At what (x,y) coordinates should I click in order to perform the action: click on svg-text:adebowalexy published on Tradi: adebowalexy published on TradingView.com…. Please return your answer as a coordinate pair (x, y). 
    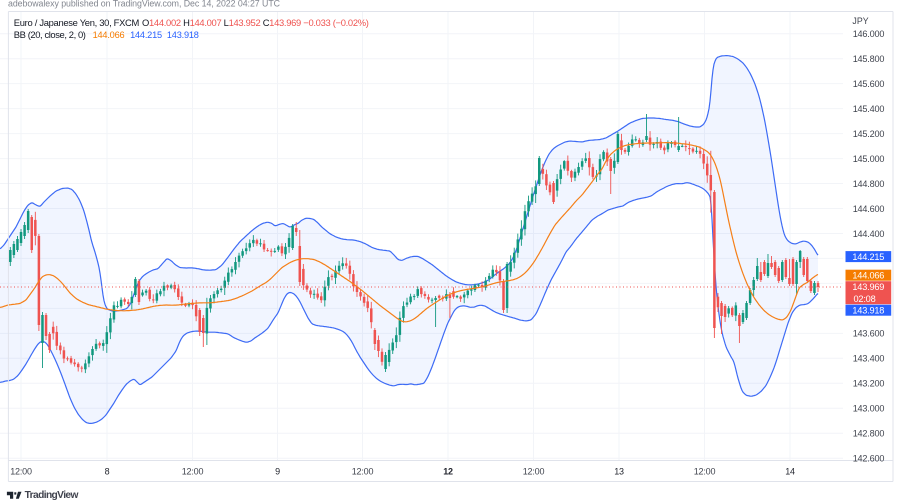
    Looking at the image, I should click on (144, 4).